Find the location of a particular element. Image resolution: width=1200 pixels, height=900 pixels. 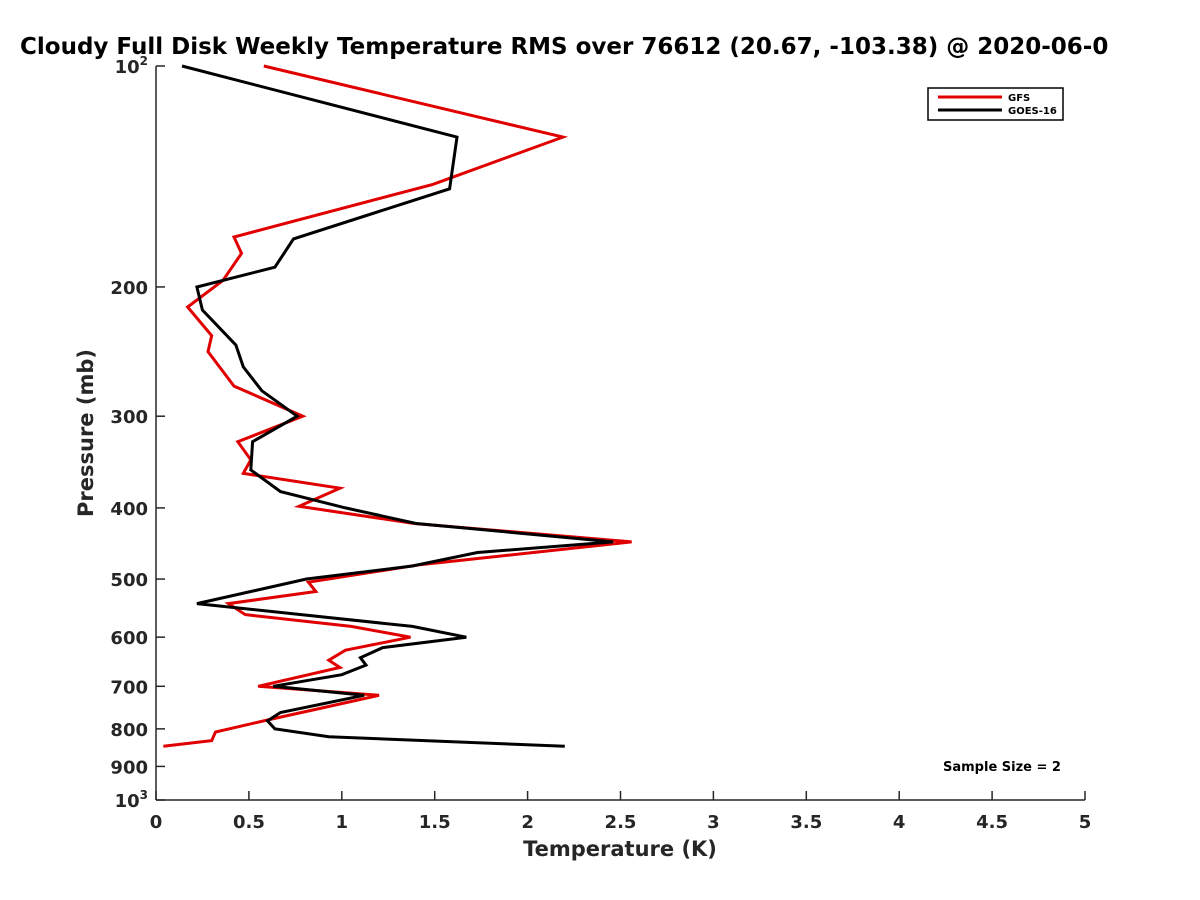

x-tick-label: 3.5 is located at coordinates (806, 822).